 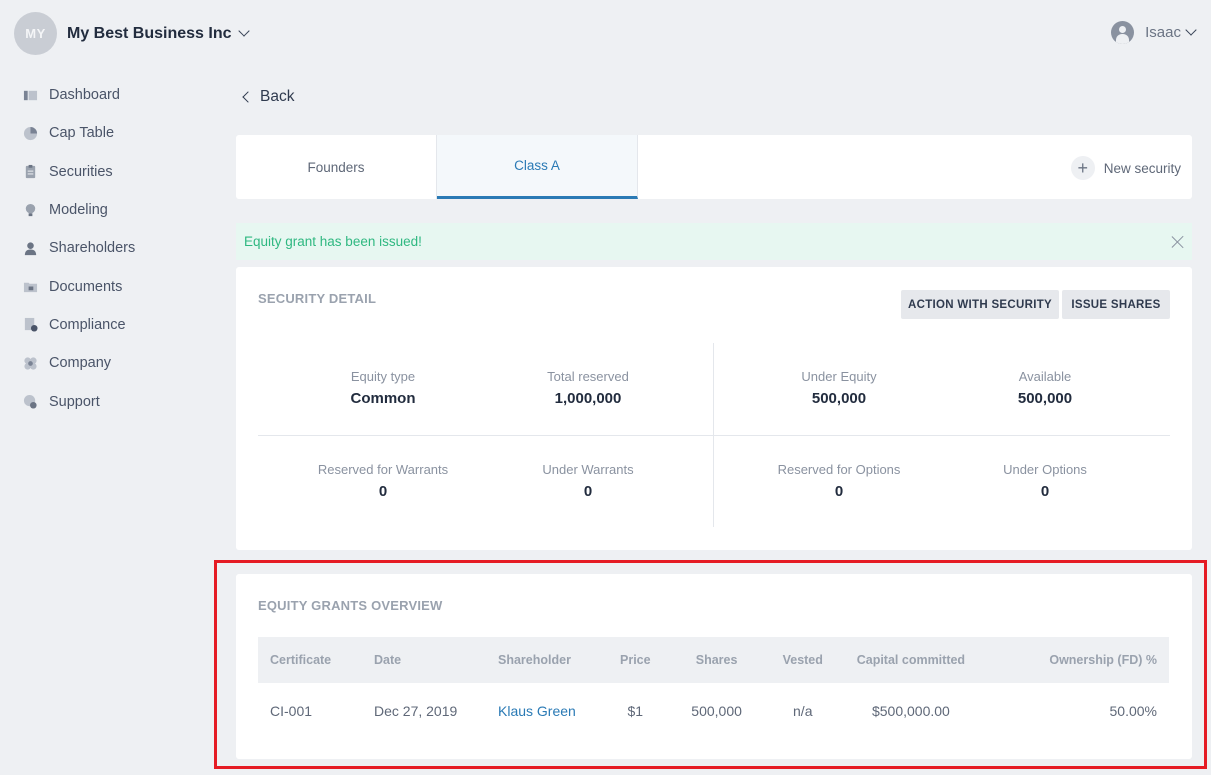 What do you see at coordinates (277, 96) in the screenshot?
I see `back-label: Back` at bounding box center [277, 96].